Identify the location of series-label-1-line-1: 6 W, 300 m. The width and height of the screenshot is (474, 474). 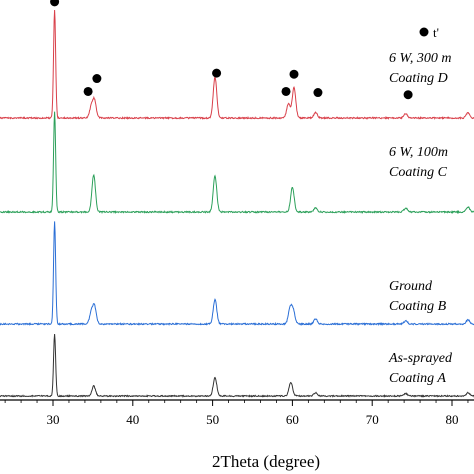
(420, 58).